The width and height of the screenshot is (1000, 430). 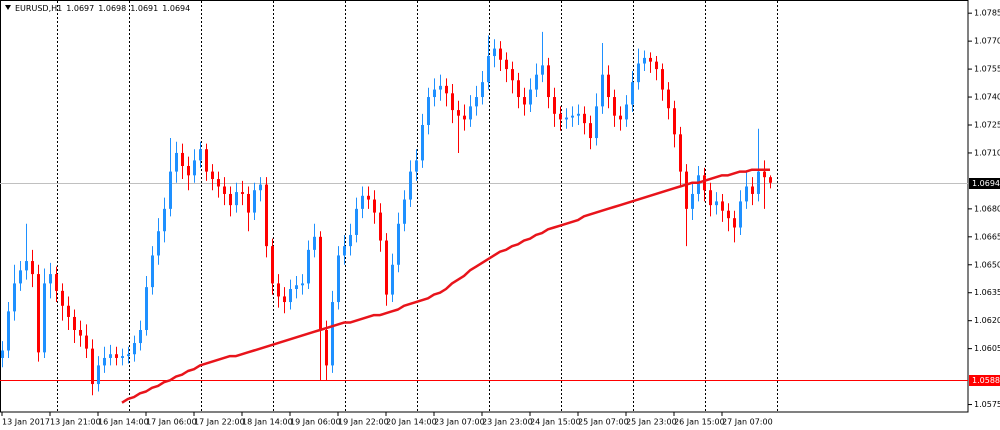 I want to click on y-tick-label: 1.0605, so click(x=987, y=348).